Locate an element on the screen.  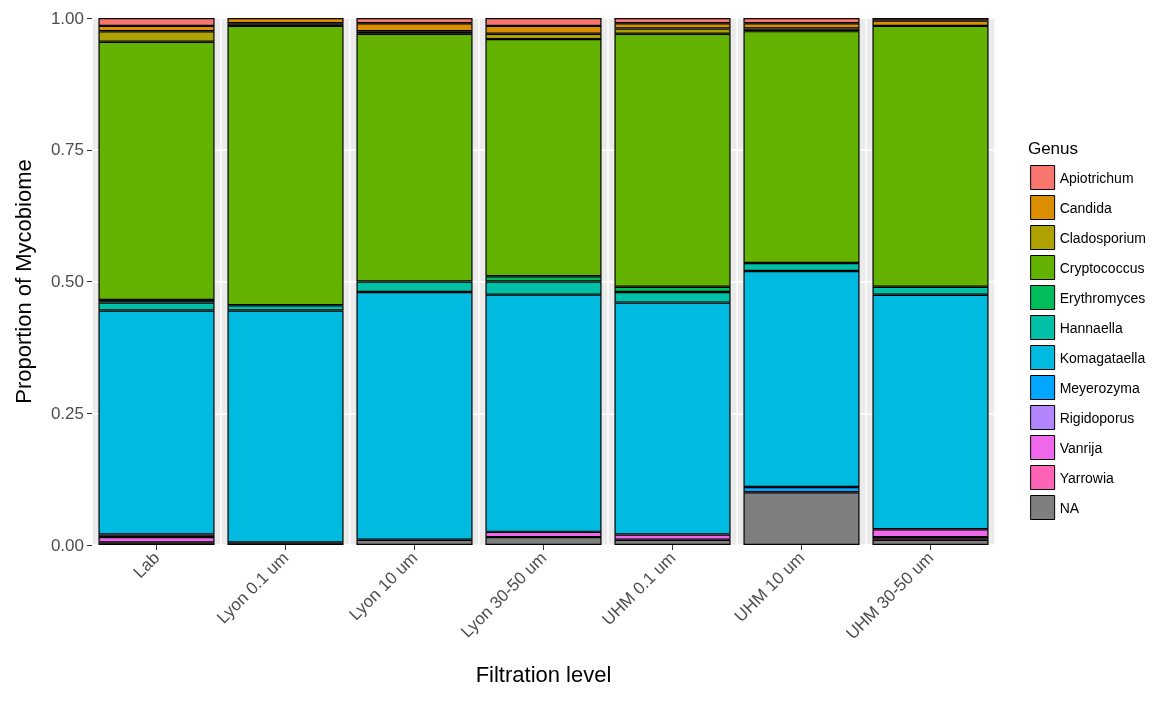
legend-label: Meyerozyma is located at coordinates (1099, 387).